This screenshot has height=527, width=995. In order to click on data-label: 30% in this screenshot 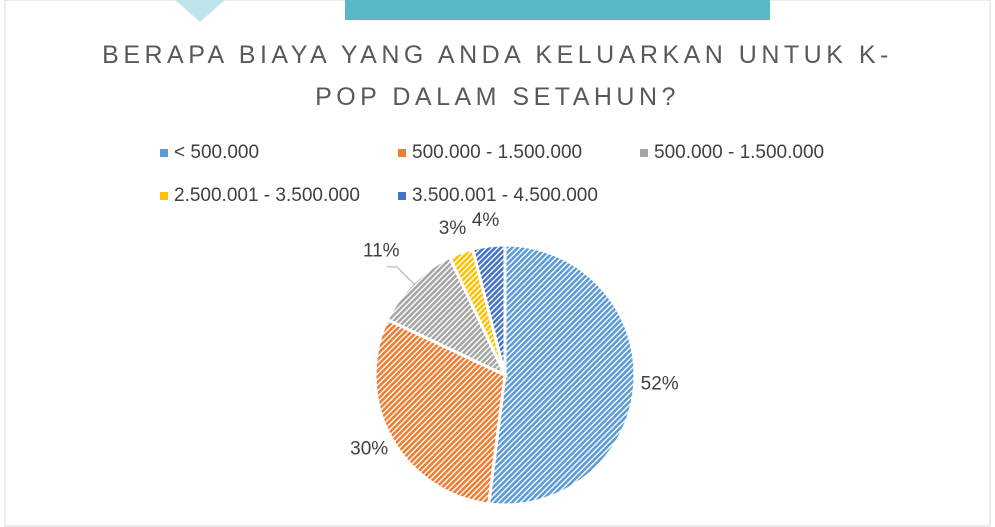, I will do `click(369, 449)`.